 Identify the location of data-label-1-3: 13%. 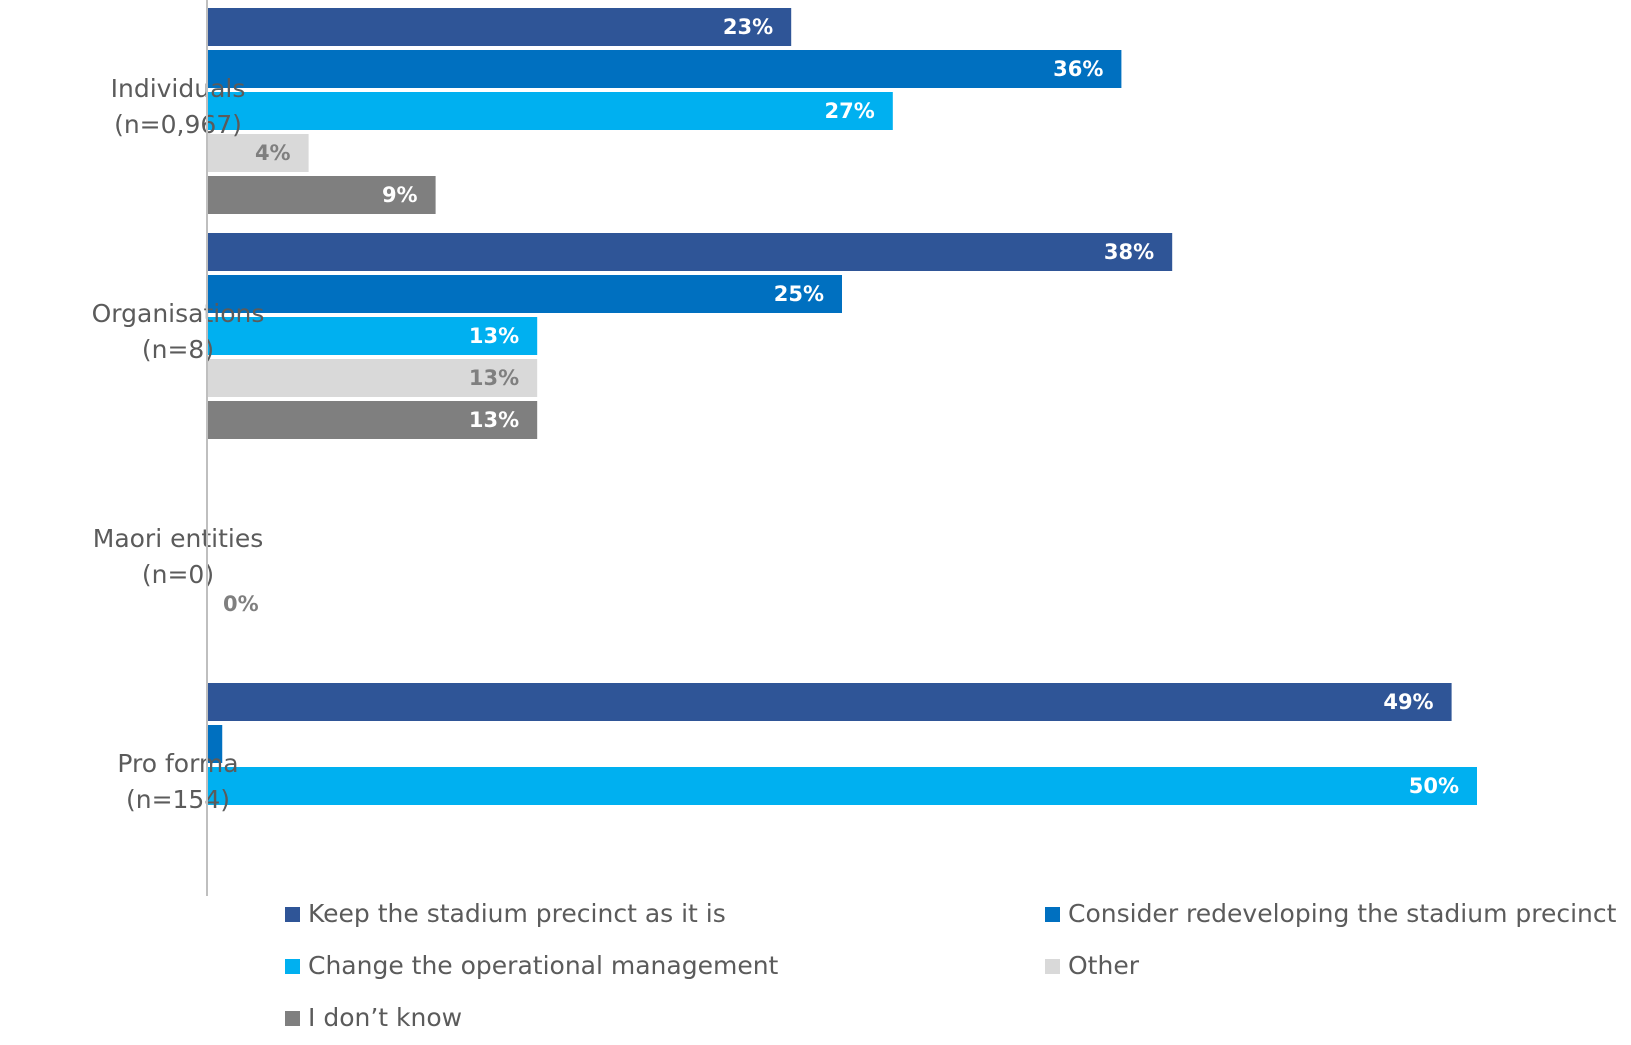
(494, 378).